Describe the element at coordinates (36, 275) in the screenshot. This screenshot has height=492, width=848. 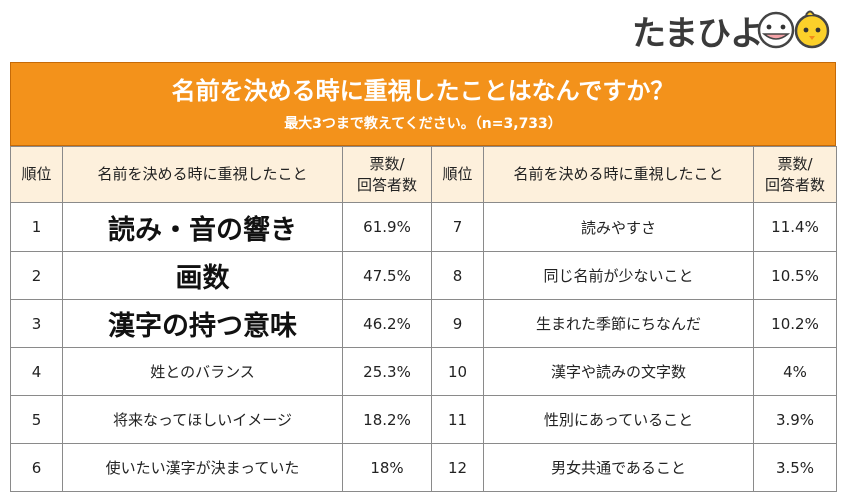
I see `rank-cell: 2` at that location.